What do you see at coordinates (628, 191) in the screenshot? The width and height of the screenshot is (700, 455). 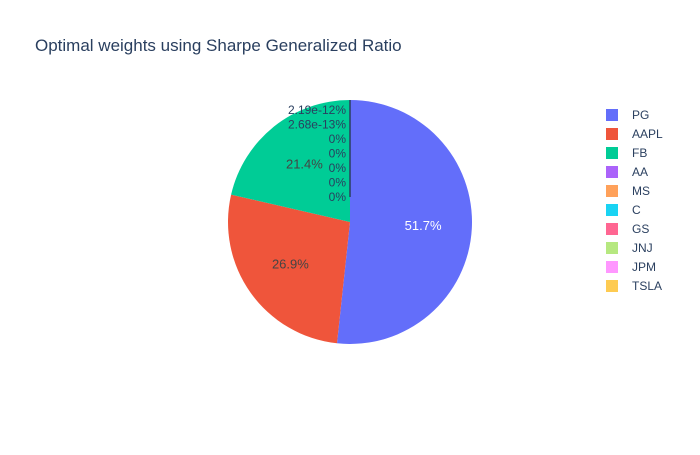 I see `legend-item-ms: MS` at bounding box center [628, 191].